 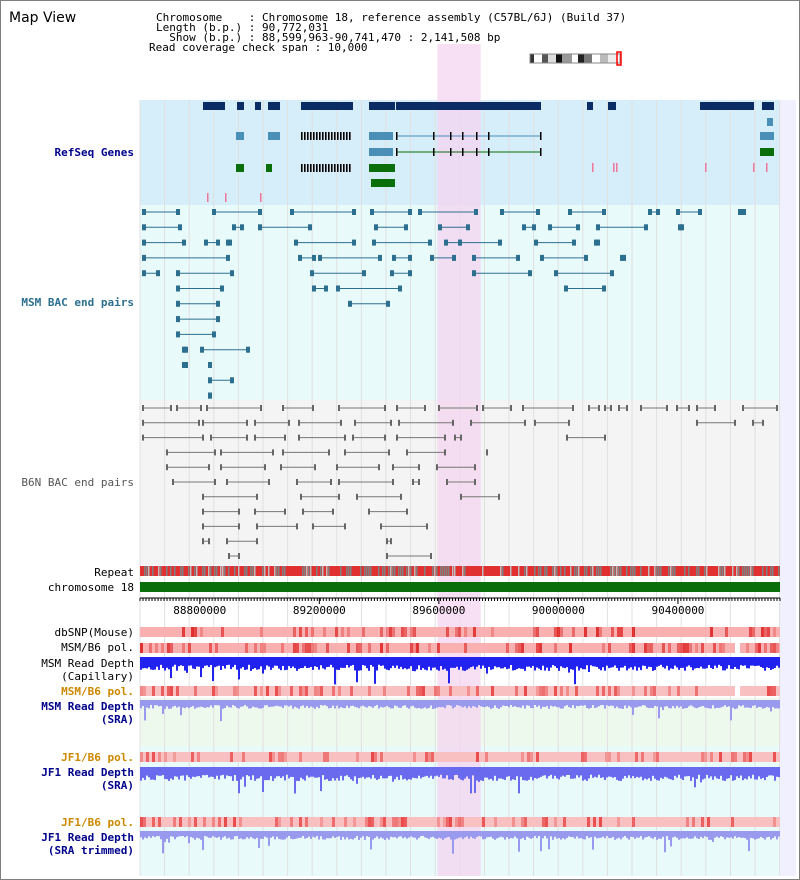 I want to click on track-label-msm-bac: MSM BAC end pairs, so click(x=77, y=302).